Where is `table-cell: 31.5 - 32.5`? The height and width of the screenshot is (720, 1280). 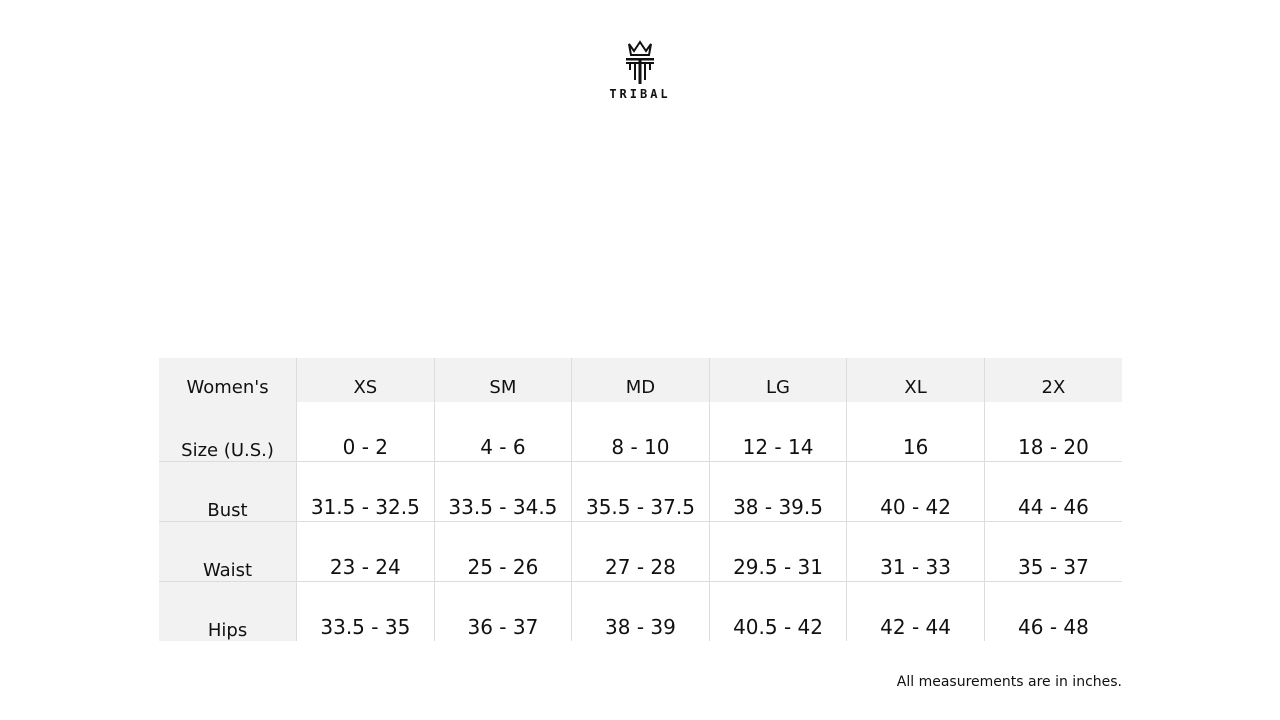
table-cell: 31.5 - 32.5 is located at coordinates (365, 491).